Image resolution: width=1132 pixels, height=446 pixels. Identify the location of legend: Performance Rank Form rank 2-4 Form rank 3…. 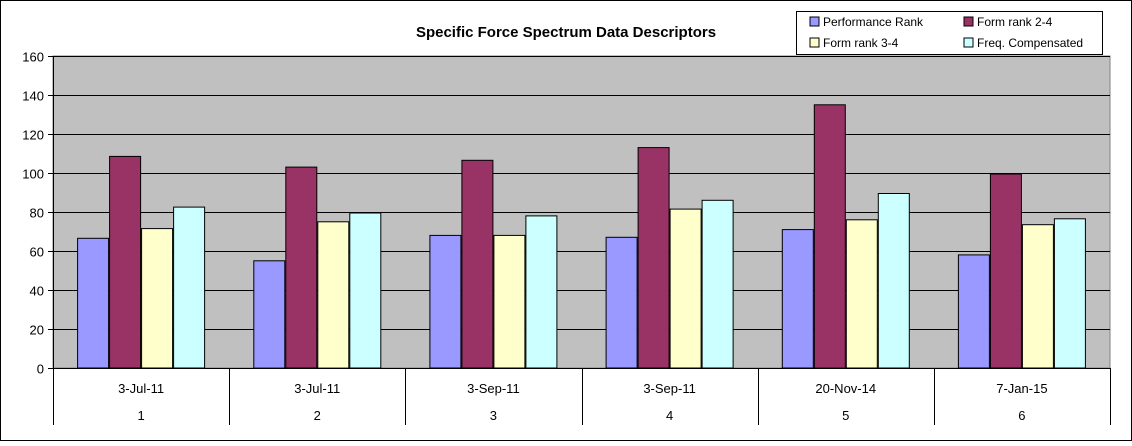
(949, 33).